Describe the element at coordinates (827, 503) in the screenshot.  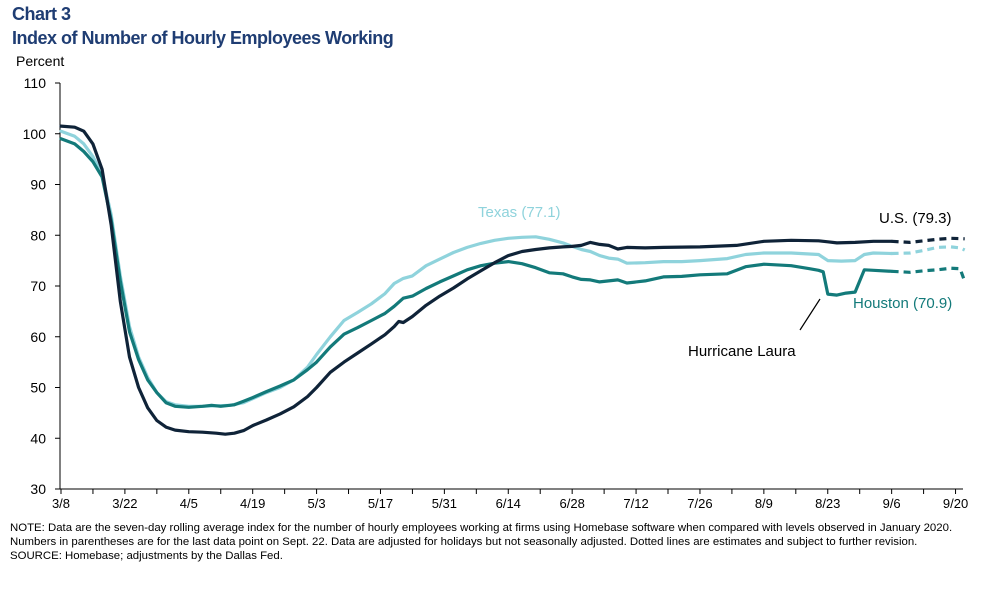
I see `x-tick-label: 8/23` at that location.